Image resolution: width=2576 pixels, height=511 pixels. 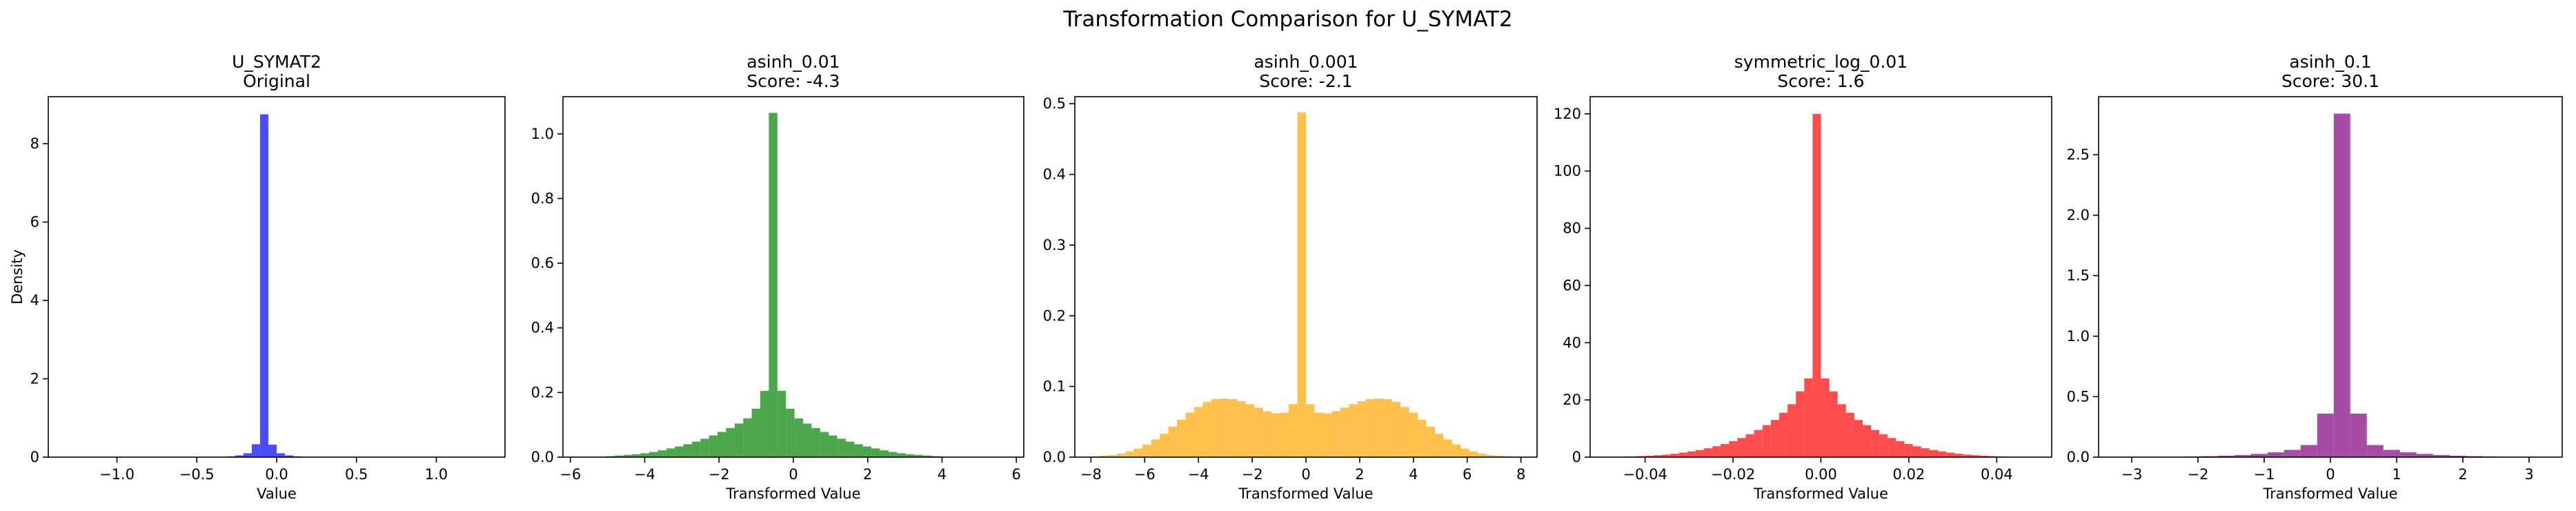 What do you see at coordinates (1821, 62) in the screenshot?
I see `subplot-title: symmetric_log_0.01` at bounding box center [1821, 62].